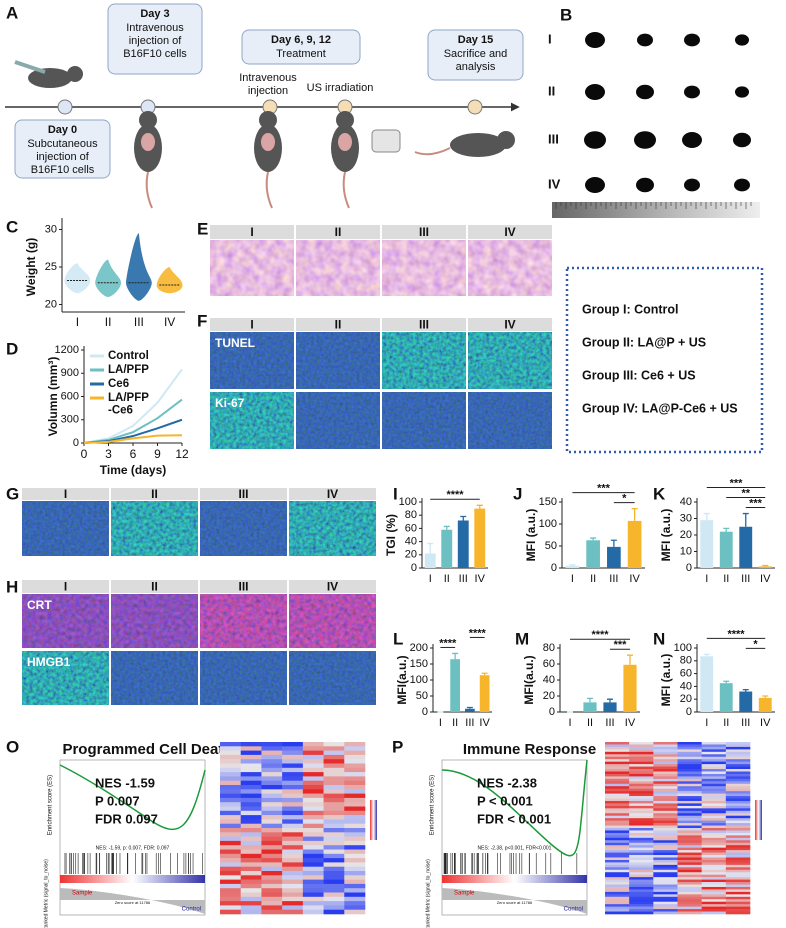 The width and height of the screenshot is (786, 928). What do you see at coordinates (133, 454) in the screenshot?
I see `x-tick-label: 6` at bounding box center [133, 454].